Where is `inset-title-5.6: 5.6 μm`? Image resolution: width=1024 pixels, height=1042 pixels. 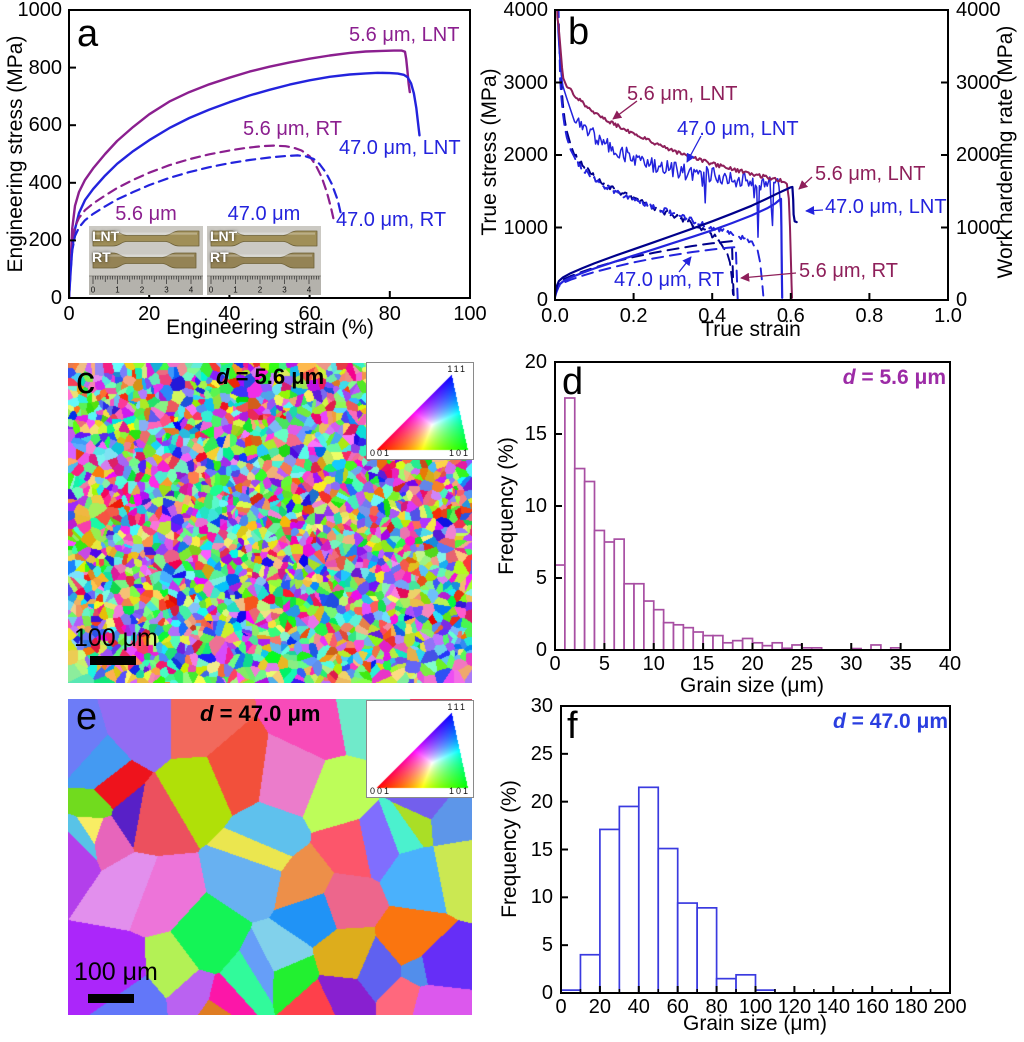
inset-title-5.6: 5.6 μm is located at coordinates (146, 214).